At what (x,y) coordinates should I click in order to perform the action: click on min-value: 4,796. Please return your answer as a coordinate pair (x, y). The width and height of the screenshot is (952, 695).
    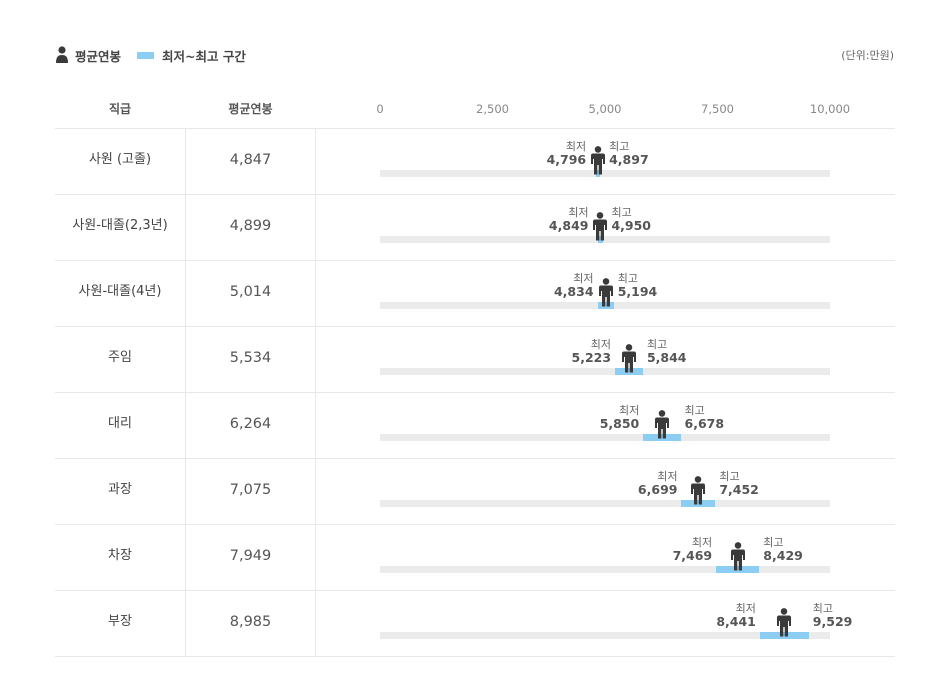
    Looking at the image, I should click on (566, 159).